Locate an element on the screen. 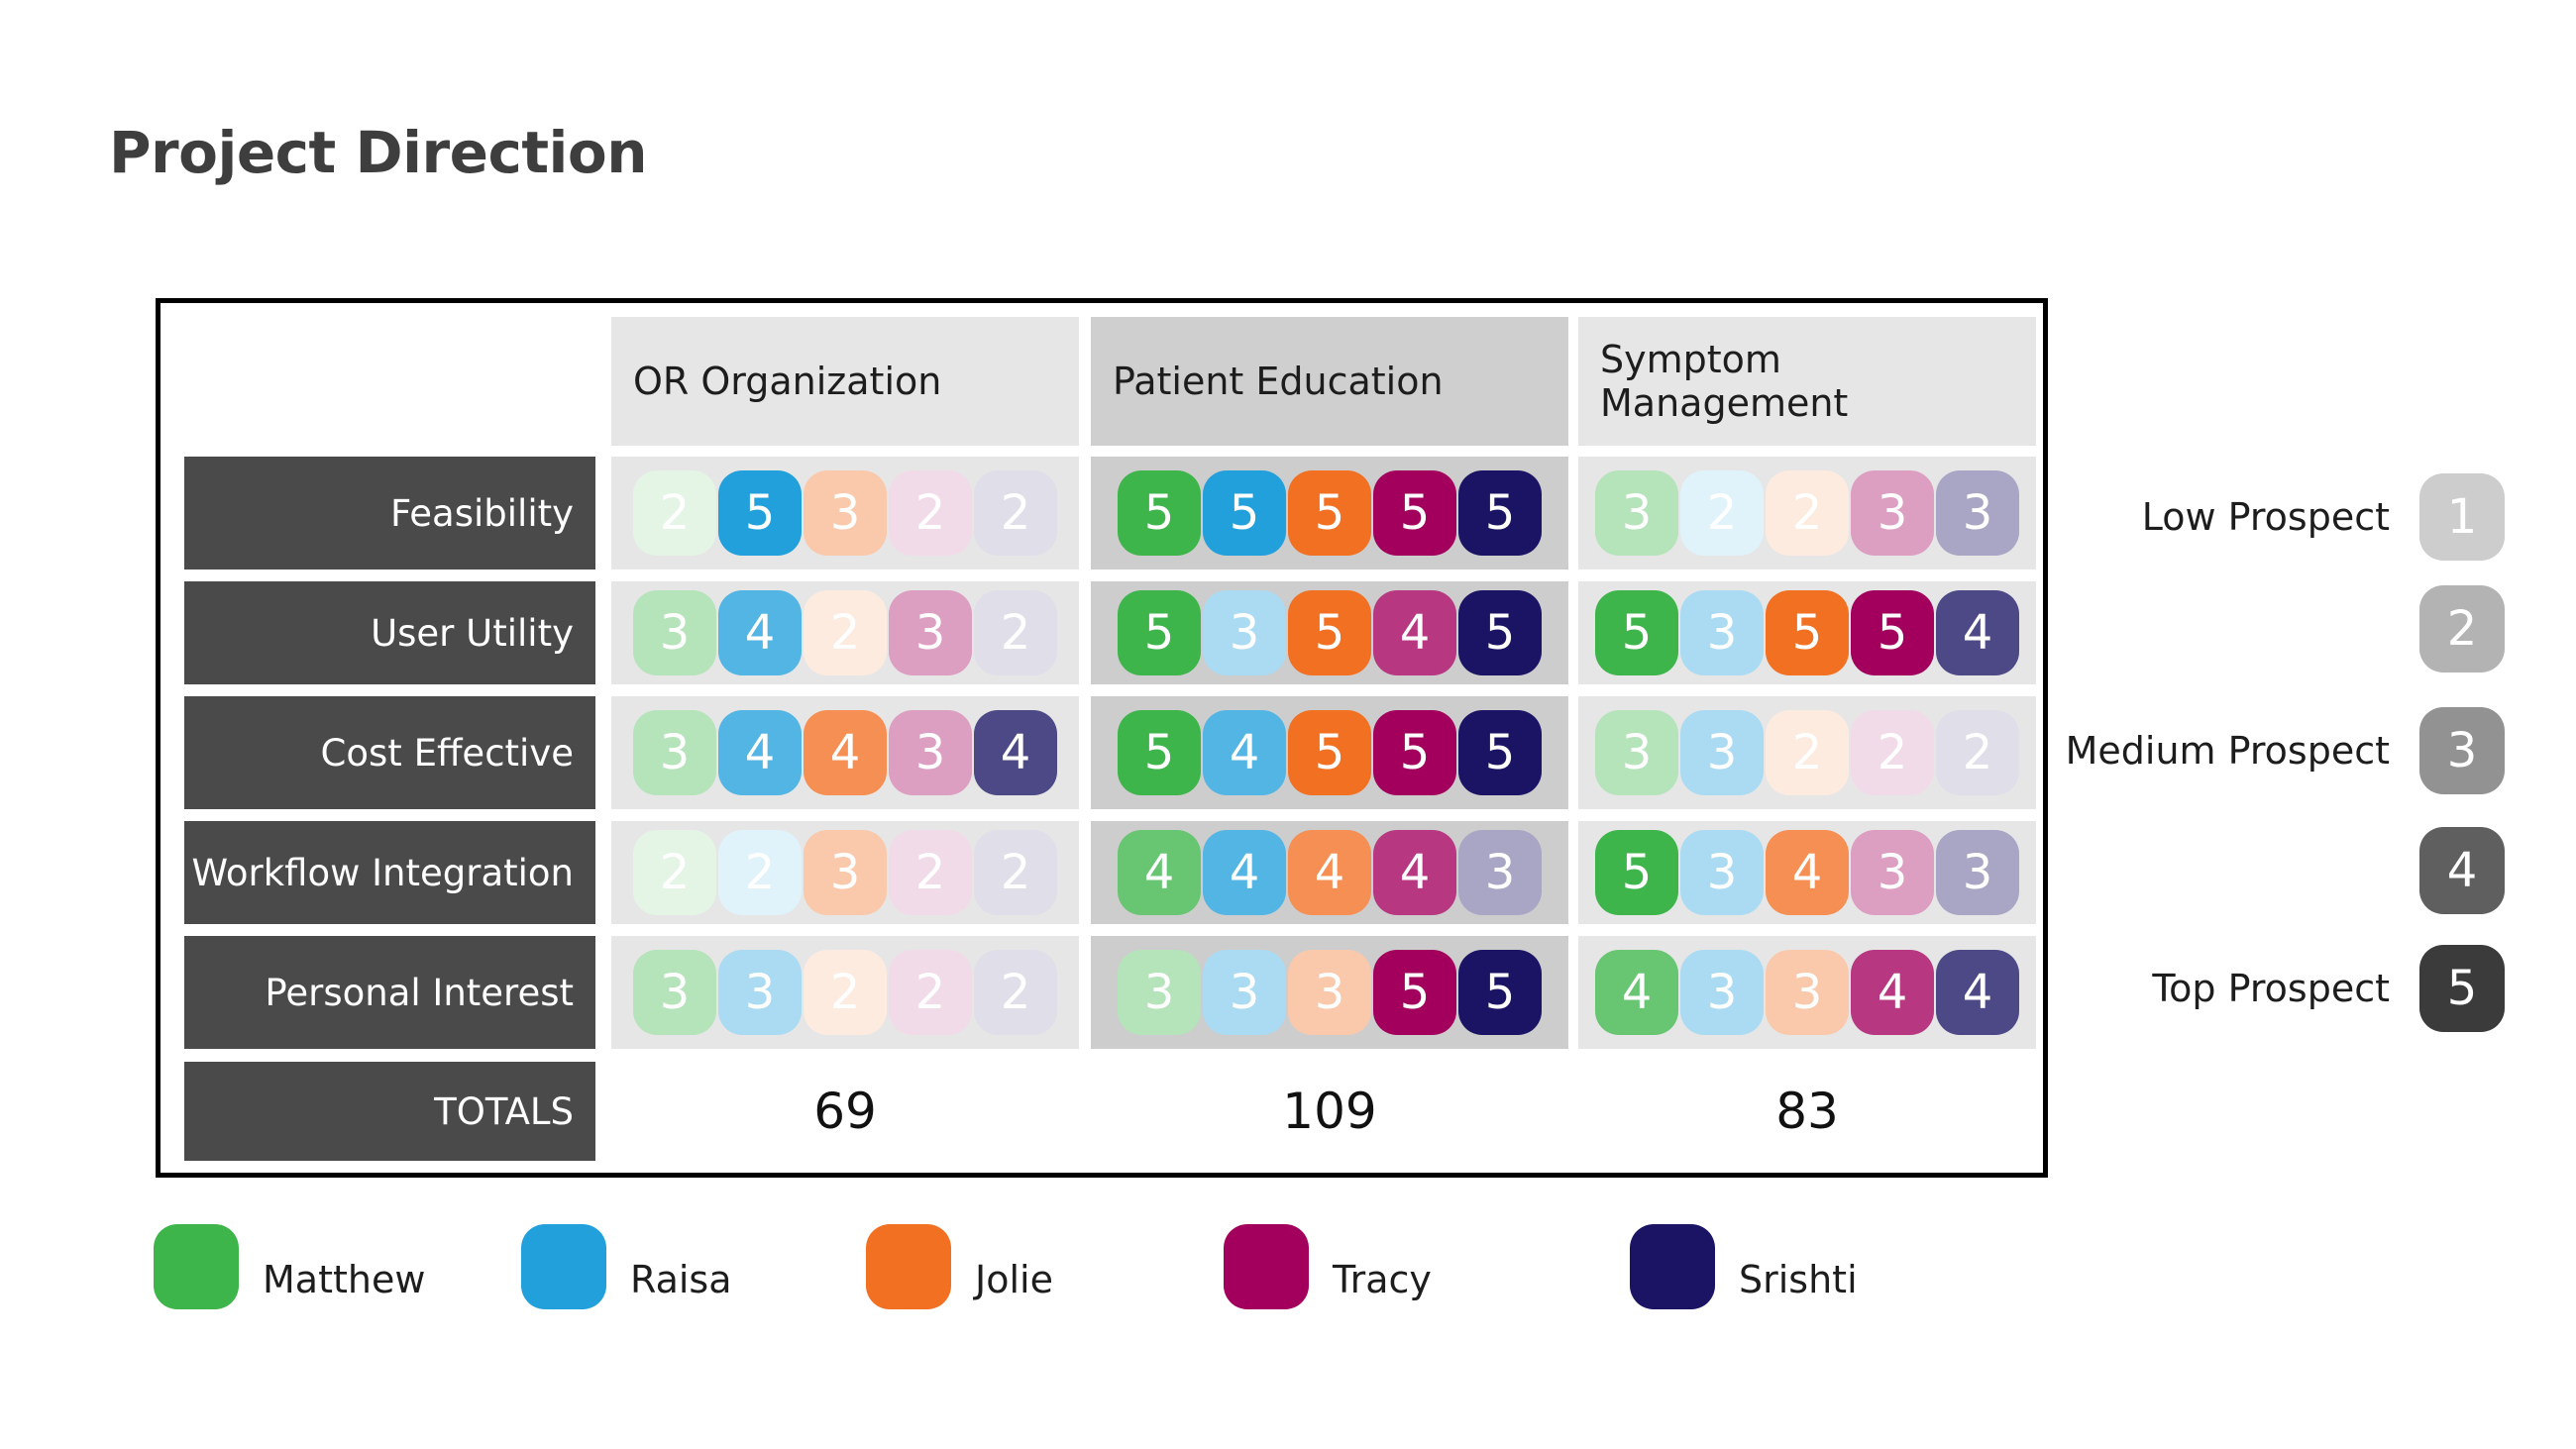  scale-chip: 5 is located at coordinates (2462, 988).